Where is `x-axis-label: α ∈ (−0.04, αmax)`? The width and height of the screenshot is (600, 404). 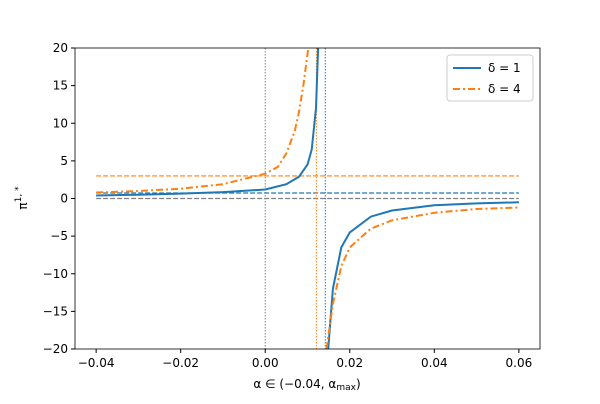 x-axis-label: α ∈ (−0.04, αmax) is located at coordinates (306, 385).